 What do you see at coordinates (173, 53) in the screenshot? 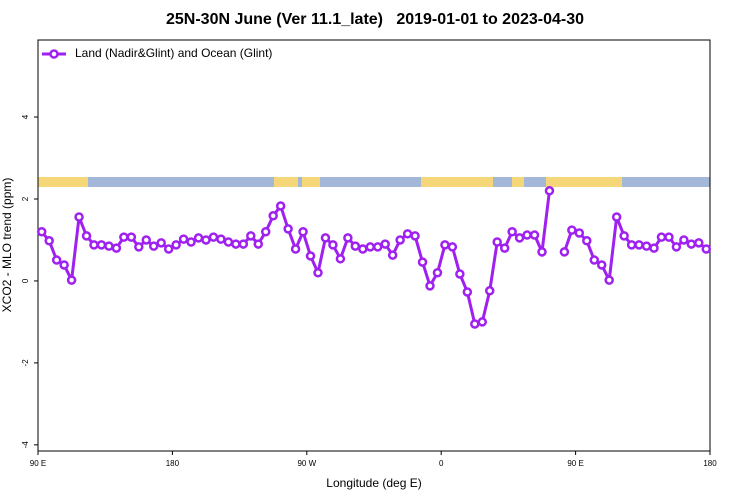
I see `legend-label: Land (Nadir&Glint) and Ocean (Glint)` at bounding box center [173, 53].